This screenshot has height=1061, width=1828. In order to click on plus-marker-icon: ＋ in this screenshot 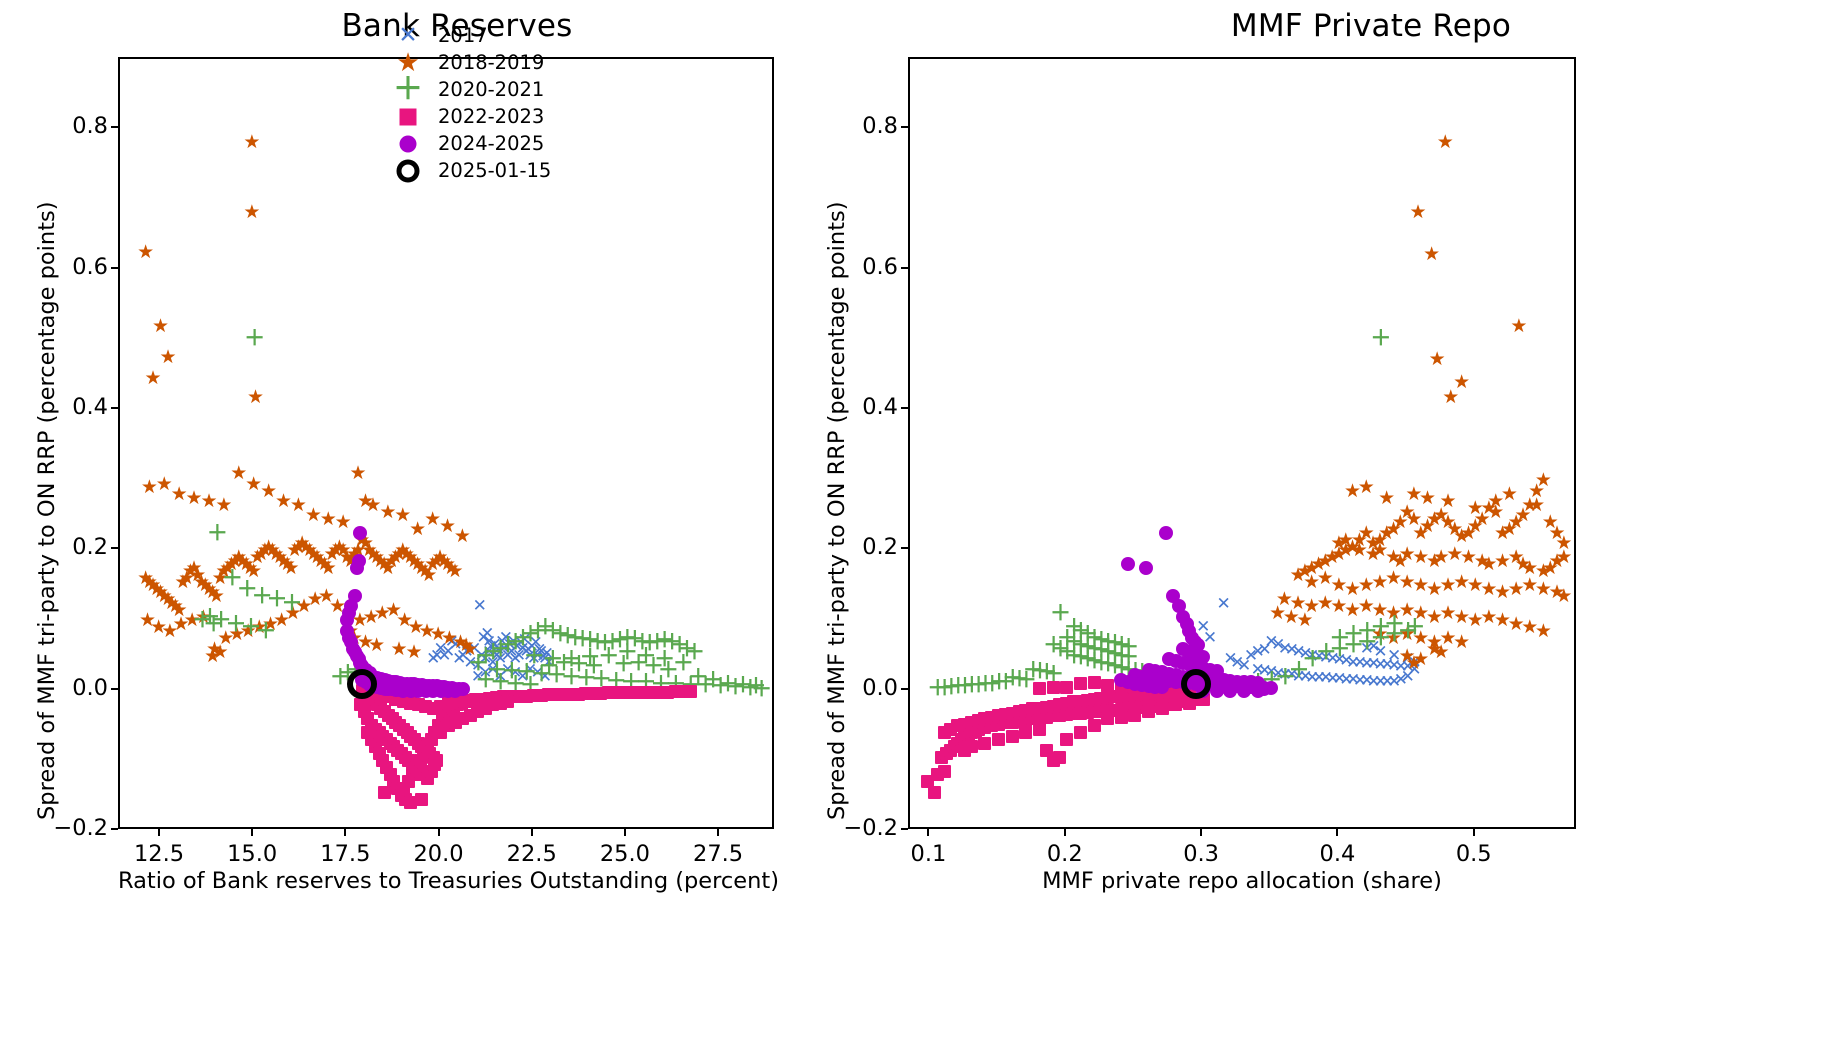, I will do `click(408, 89)`.